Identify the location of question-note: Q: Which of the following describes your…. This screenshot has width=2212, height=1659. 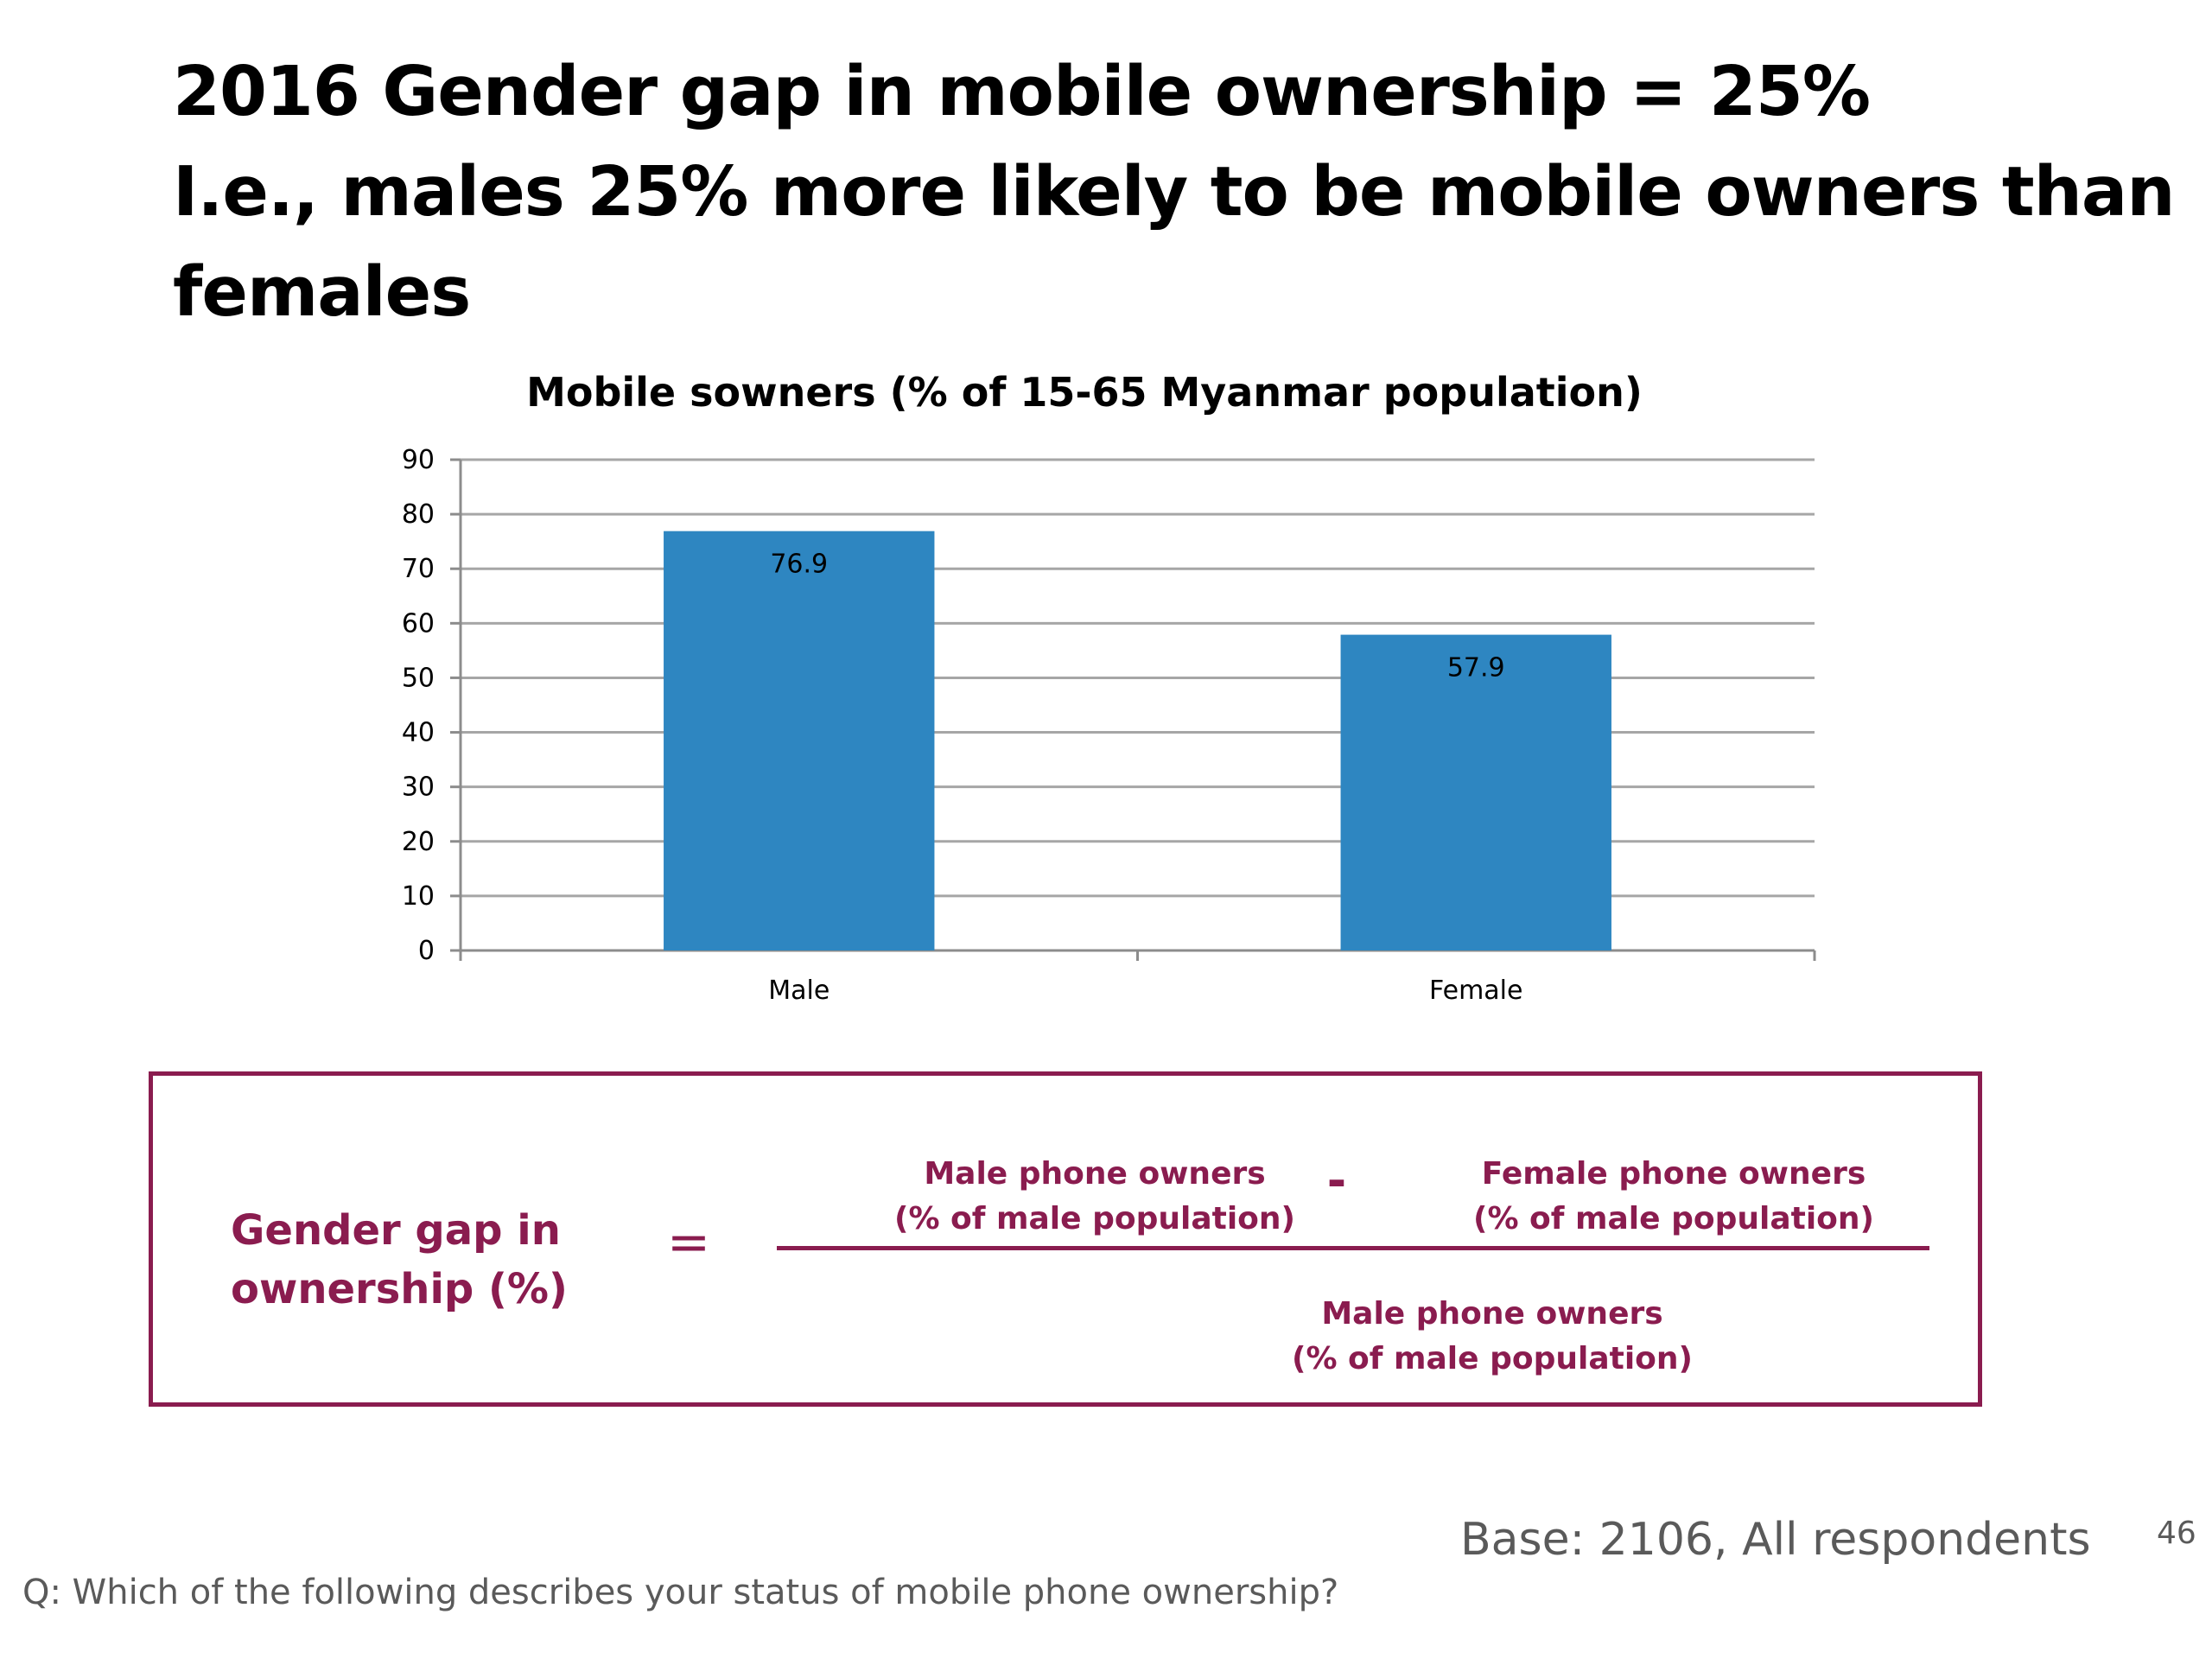
(680, 1592).